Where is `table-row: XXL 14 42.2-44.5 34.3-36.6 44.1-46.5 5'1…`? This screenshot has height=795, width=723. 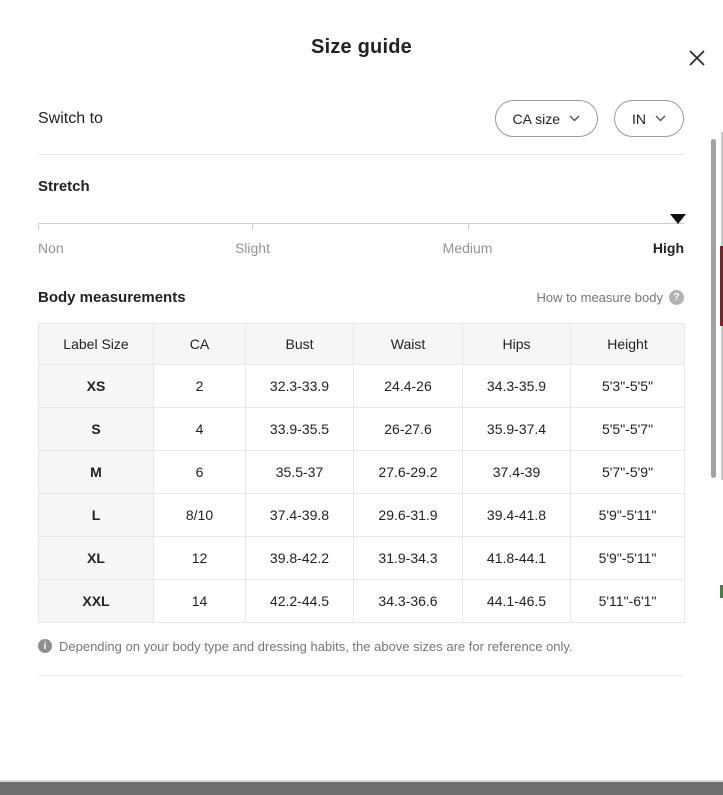
table-row: XXL 14 42.2-44.5 34.3-36.6 44.1-46.5 5'1… is located at coordinates (361, 601).